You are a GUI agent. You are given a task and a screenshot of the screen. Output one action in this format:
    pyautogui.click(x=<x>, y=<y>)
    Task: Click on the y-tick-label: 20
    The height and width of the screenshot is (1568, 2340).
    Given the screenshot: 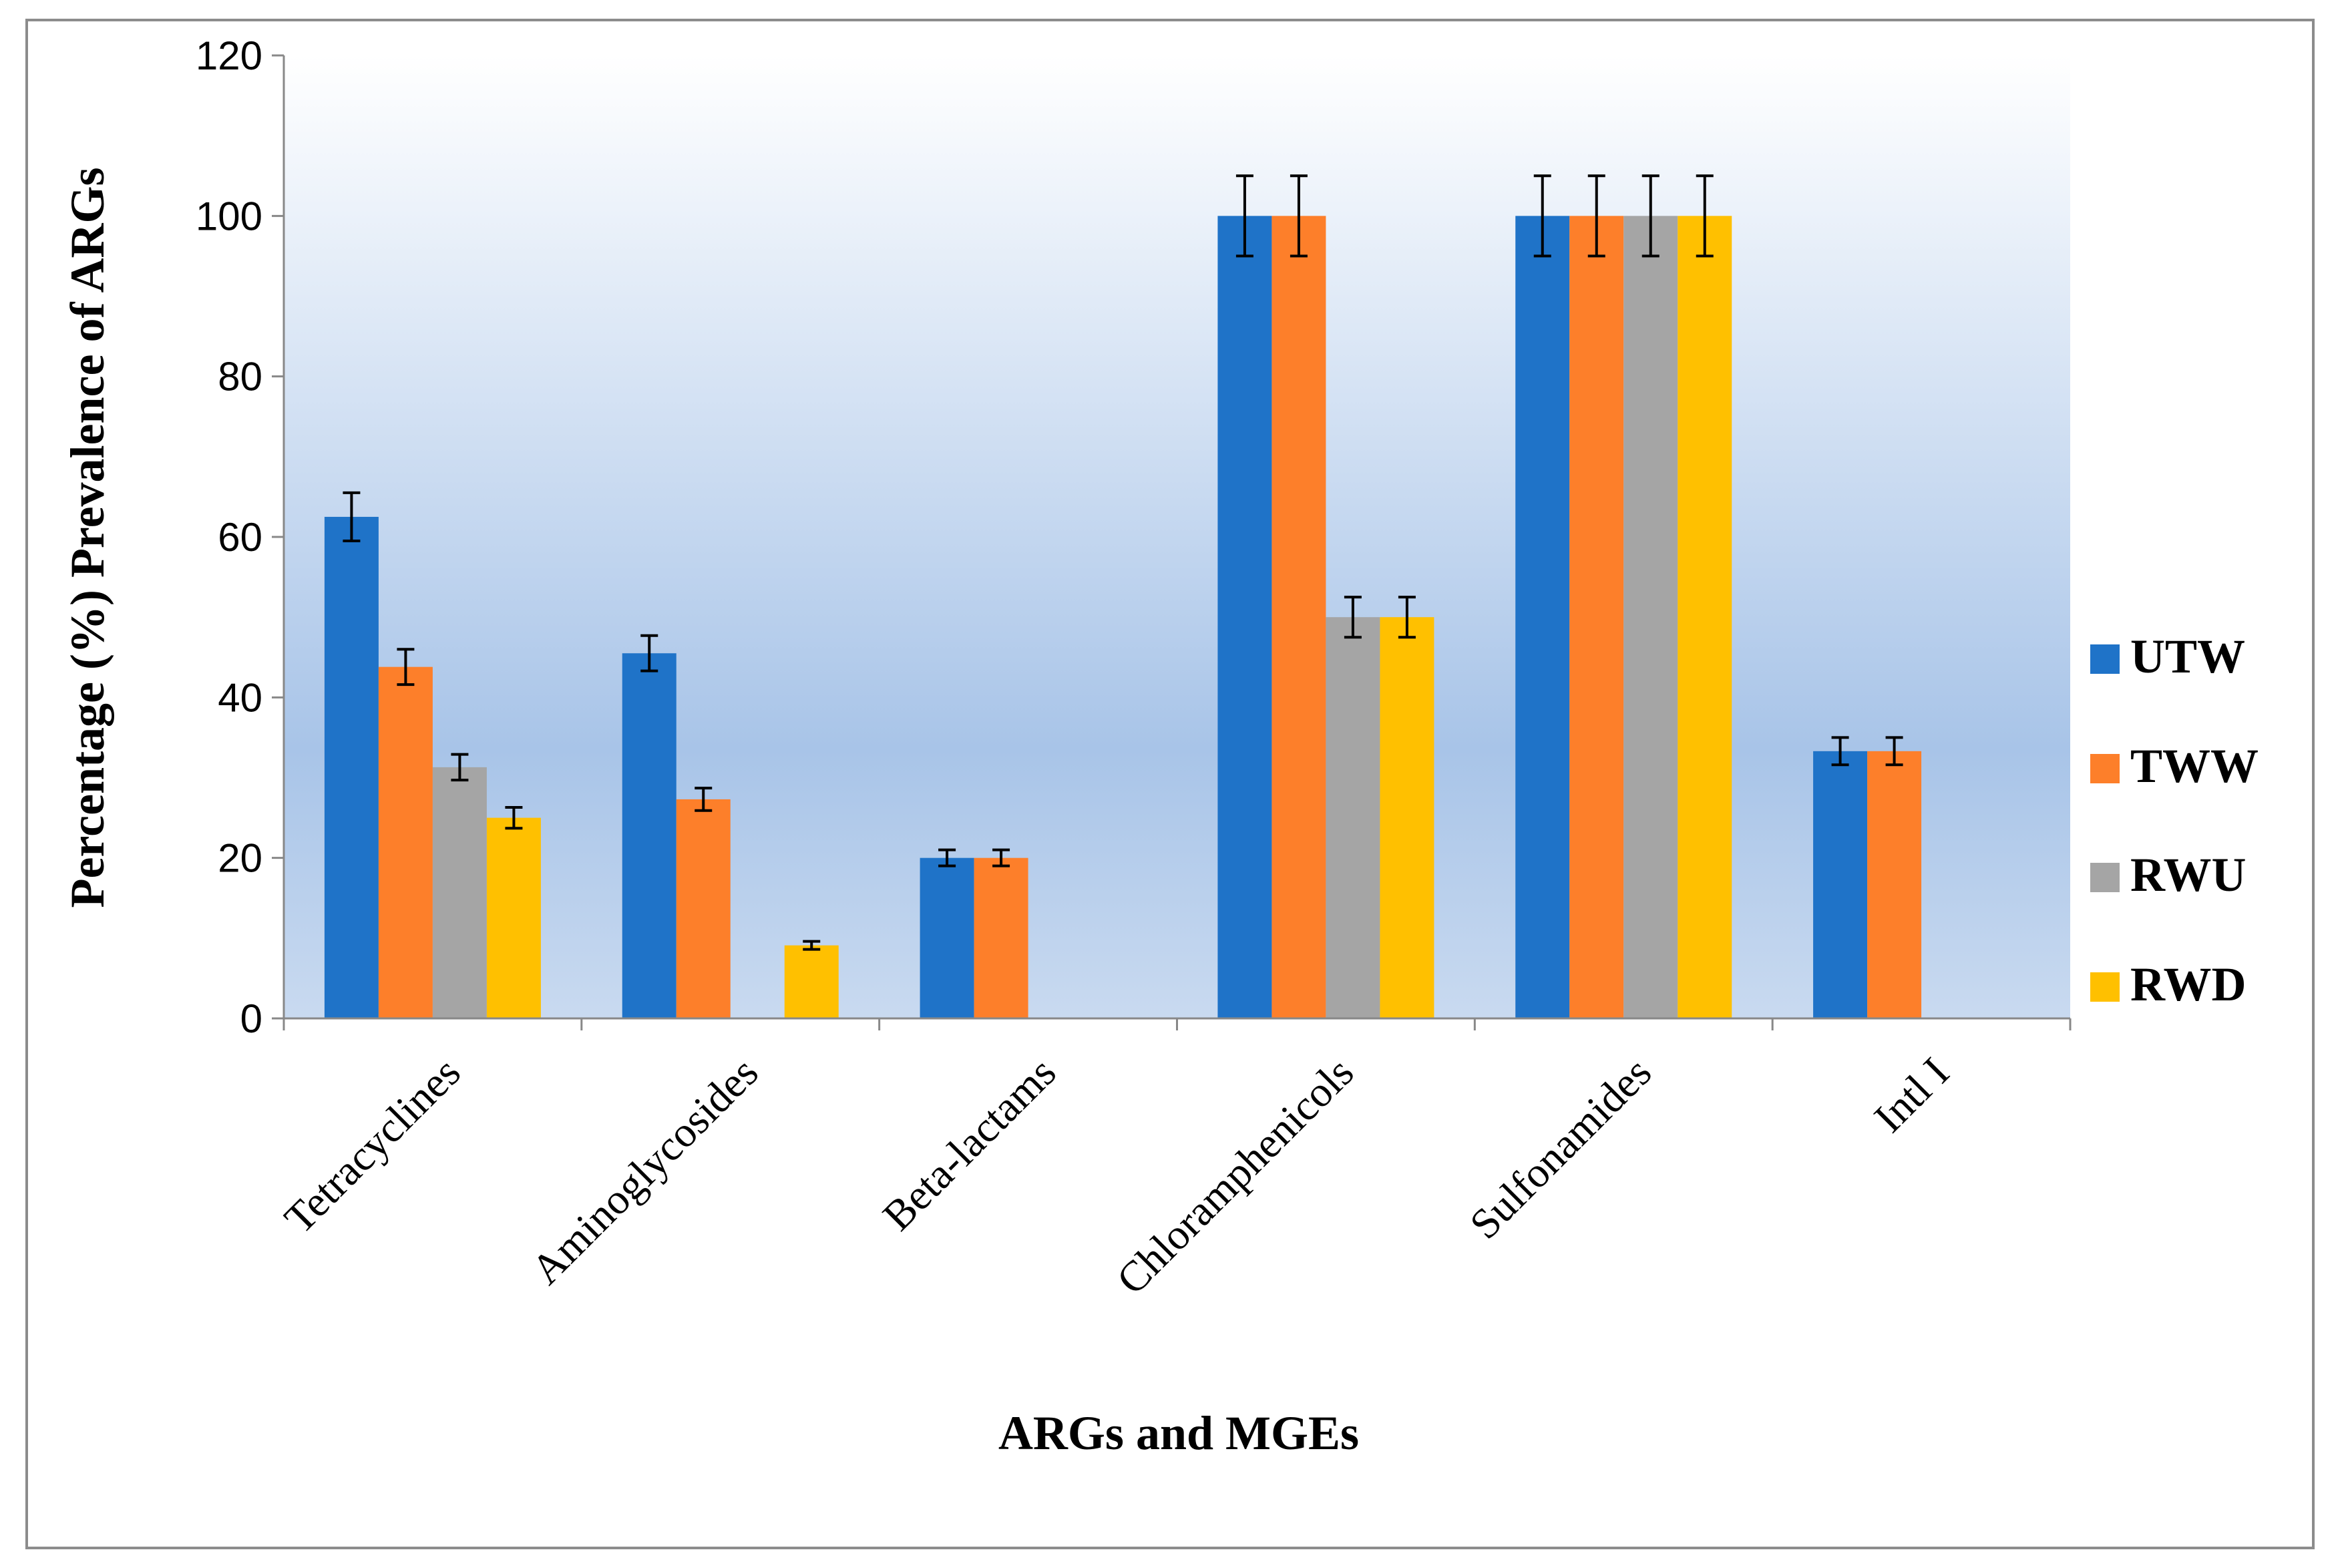 What is the action you would take?
    pyautogui.click(x=240, y=858)
    